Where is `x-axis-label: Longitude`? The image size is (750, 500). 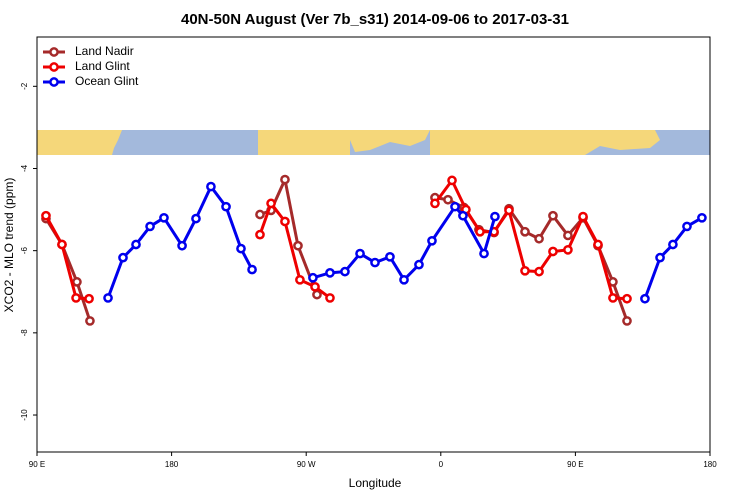
x-axis-label: Longitude is located at coordinates (375, 483).